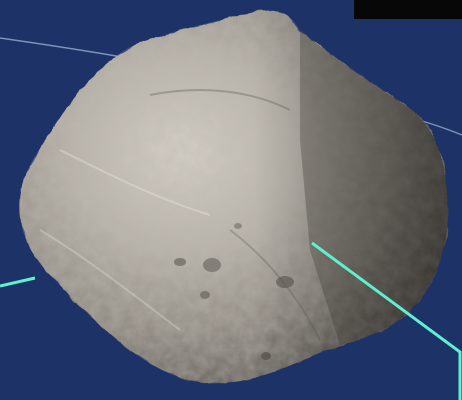  Describe the element at coordinates (18, 282) in the screenshot. I see `pointer-line-left` at that location.